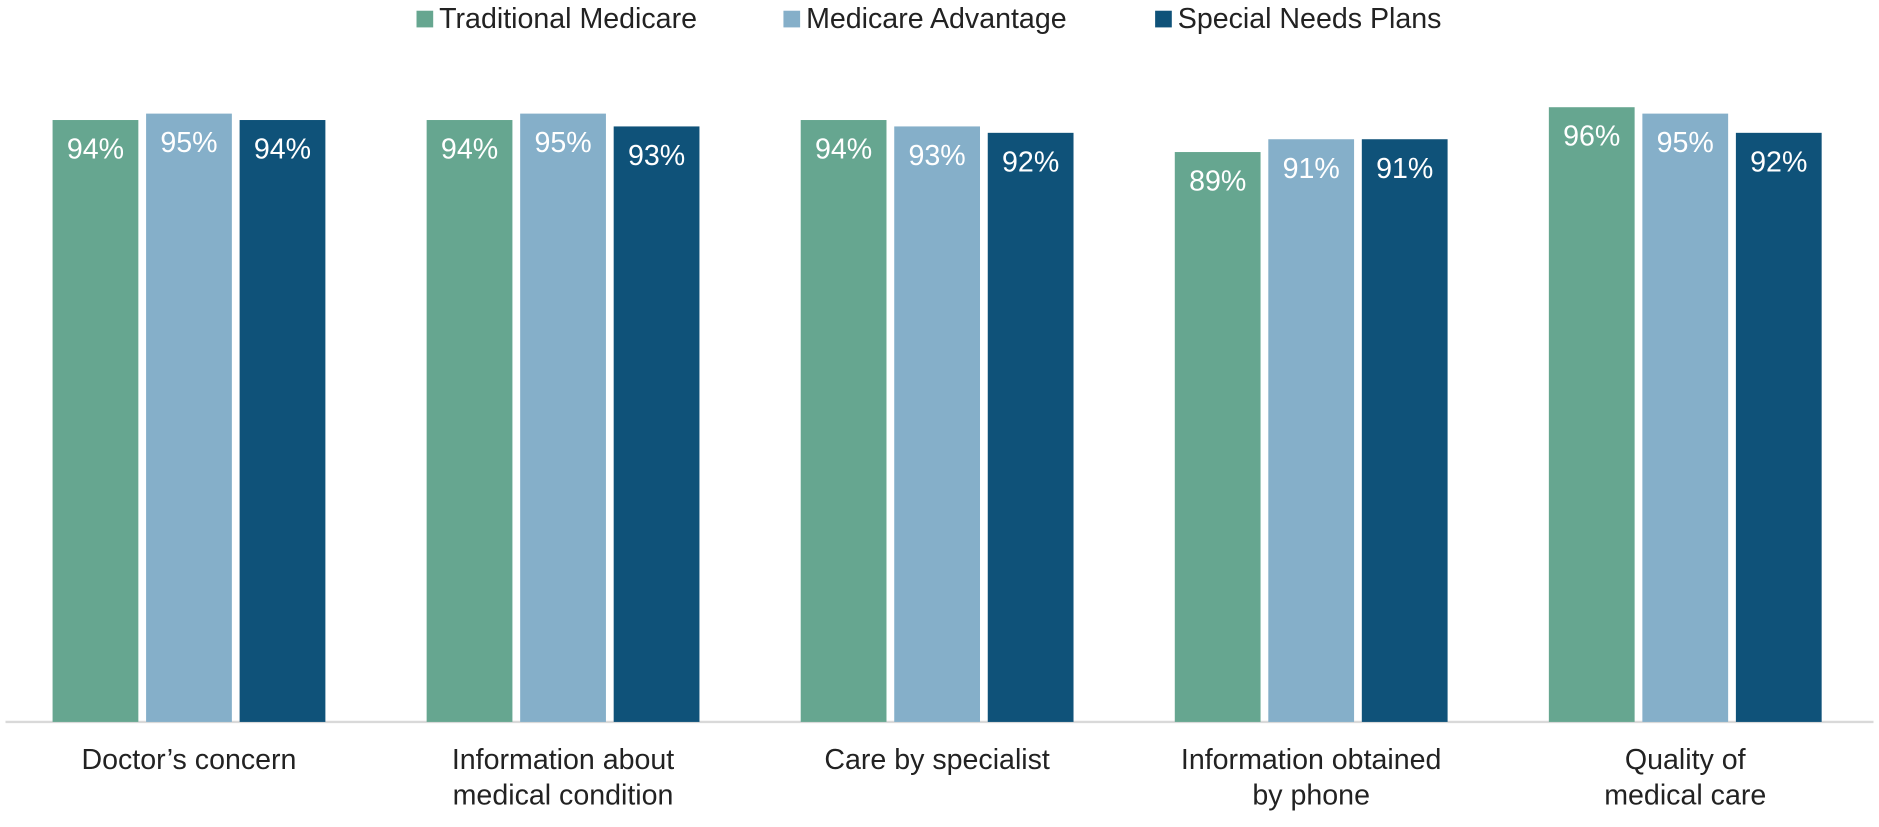 The width and height of the screenshot is (1879, 827). I want to click on x-tick-label: Care by specialist, so click(937, 760).